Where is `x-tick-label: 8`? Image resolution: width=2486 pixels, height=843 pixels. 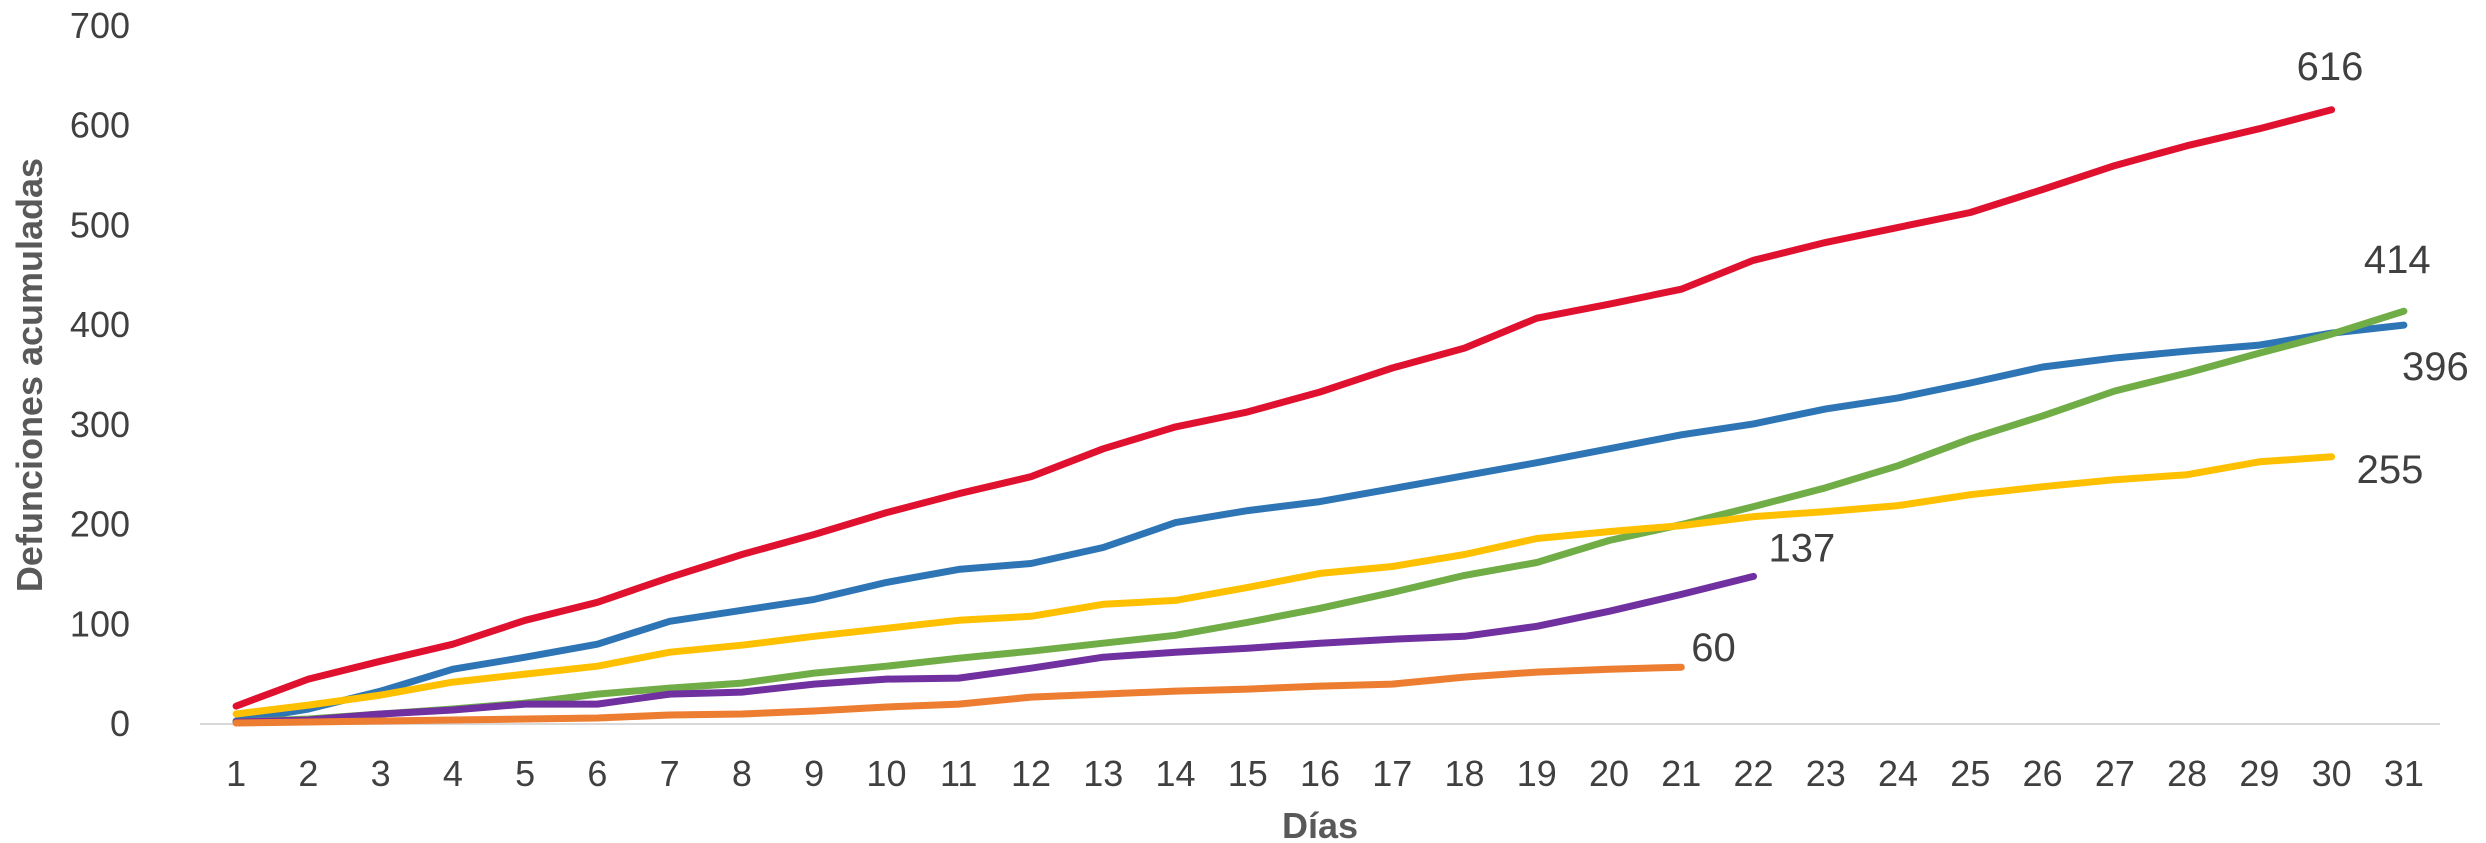
x-tick-label: 8 is located at coordinates (742, 773).